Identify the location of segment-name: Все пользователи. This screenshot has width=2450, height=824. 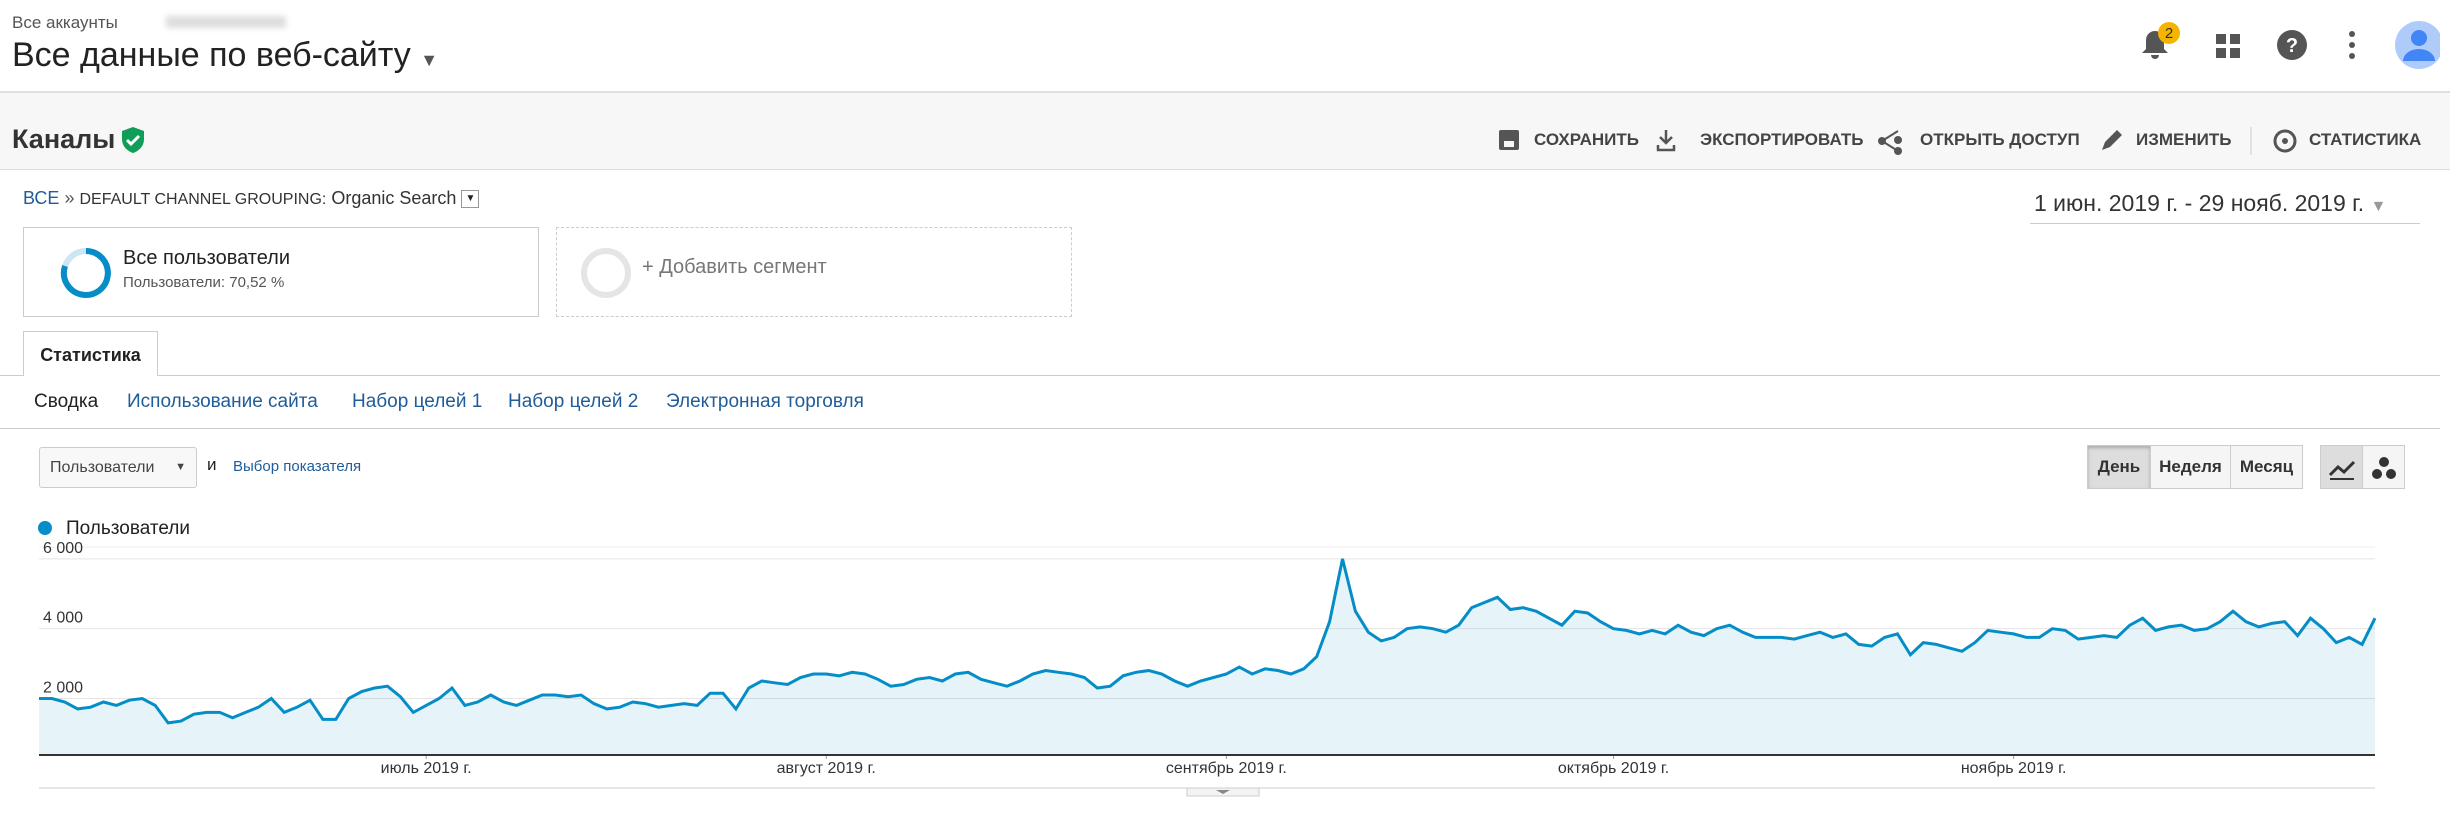
(207, 258).